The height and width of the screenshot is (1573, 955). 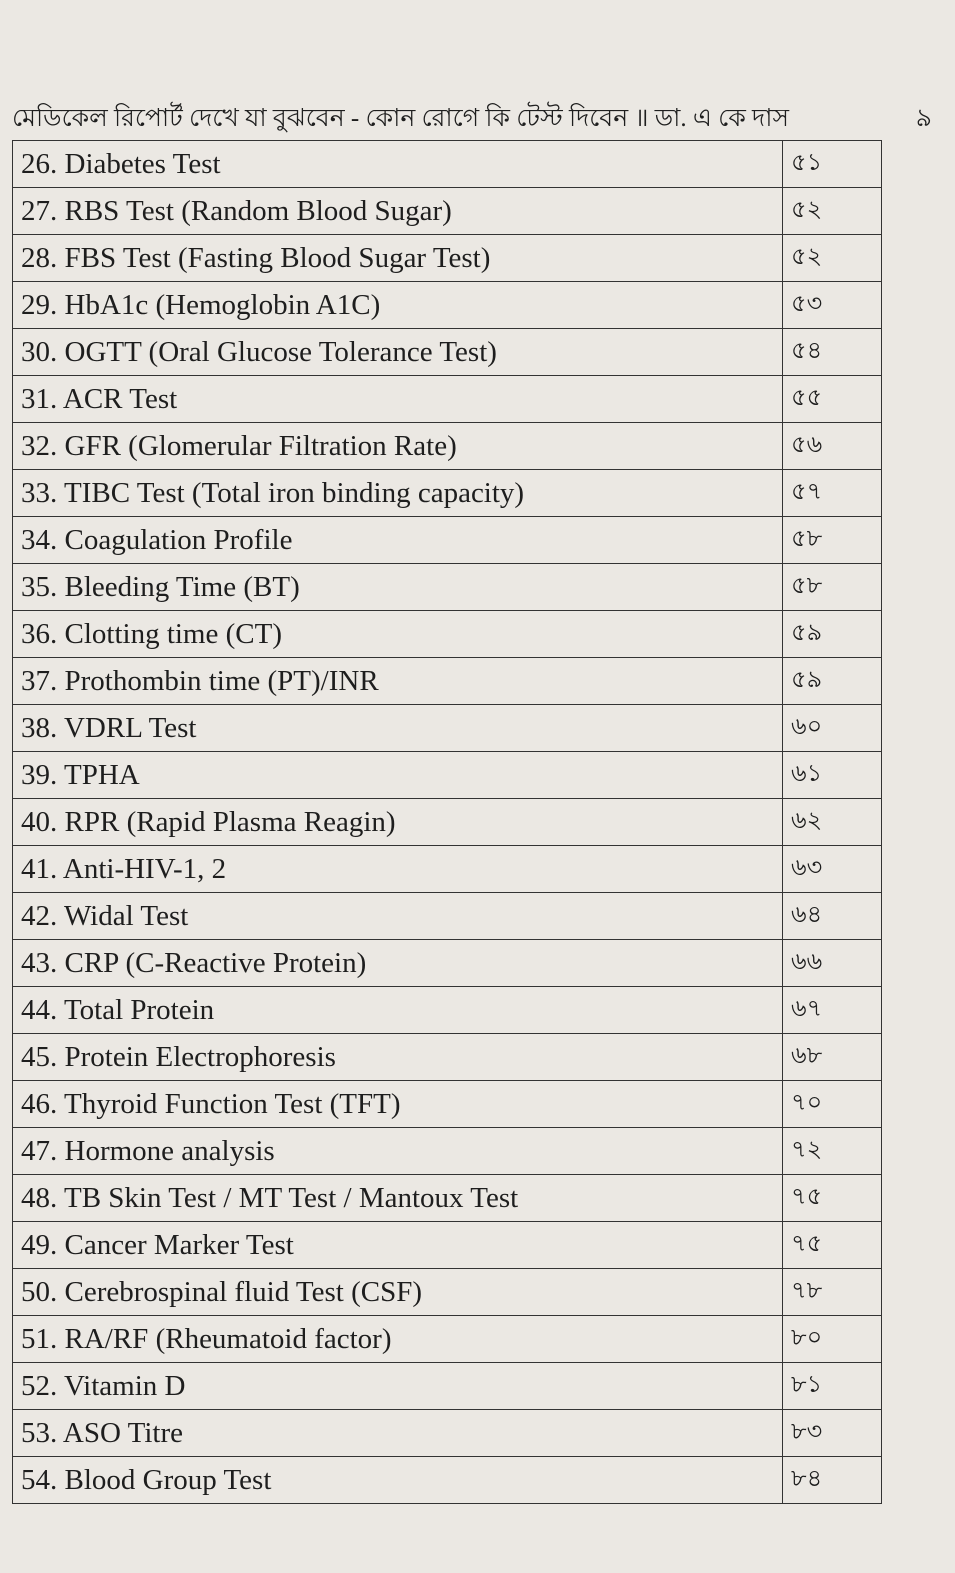 I want to click on entry-page: ৫৭, so click(x=832, y=493).